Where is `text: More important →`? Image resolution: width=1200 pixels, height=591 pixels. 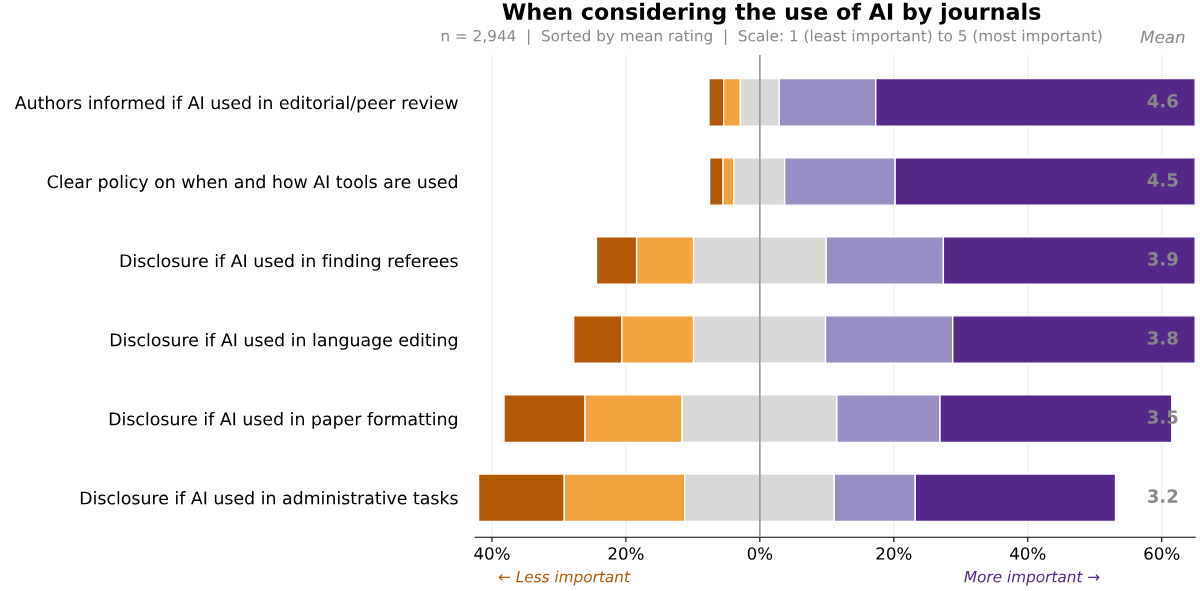
text: More important → is located at coordinates (1032, 578).